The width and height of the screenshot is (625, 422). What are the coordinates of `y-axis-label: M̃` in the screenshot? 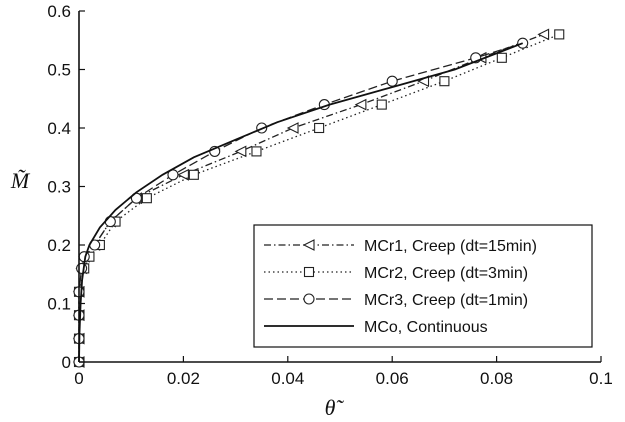 It's located at (20, 180).